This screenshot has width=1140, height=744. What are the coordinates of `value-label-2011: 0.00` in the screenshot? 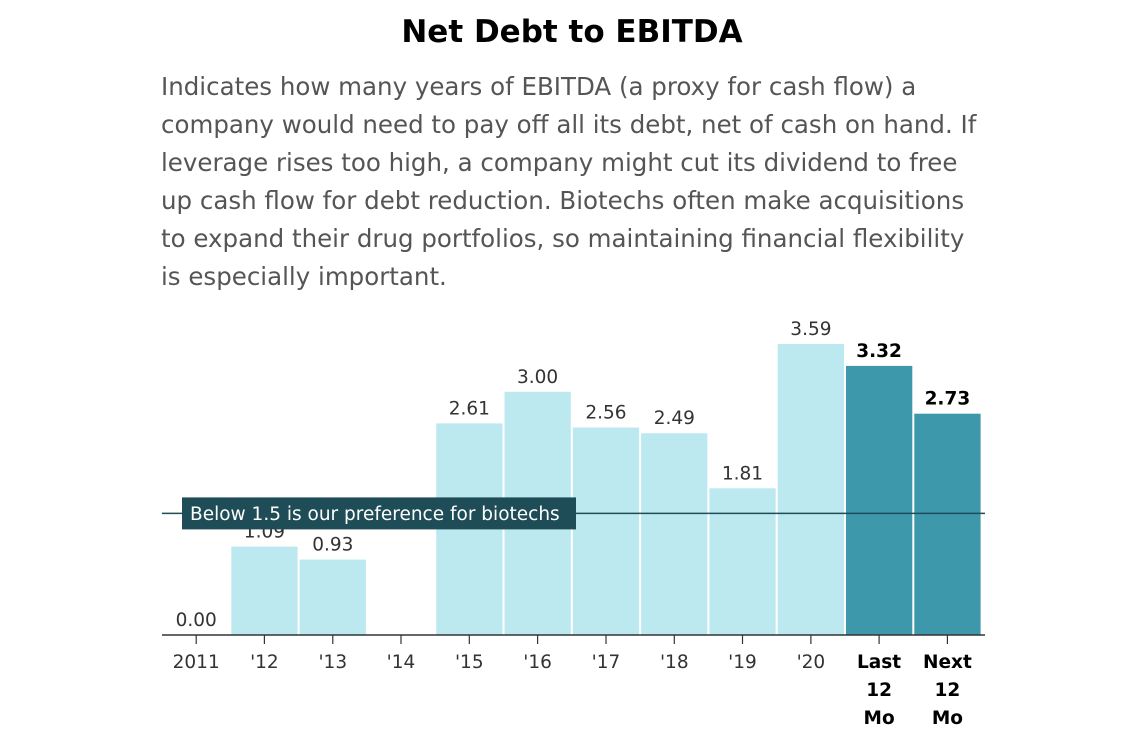 It's located at (196, 620).